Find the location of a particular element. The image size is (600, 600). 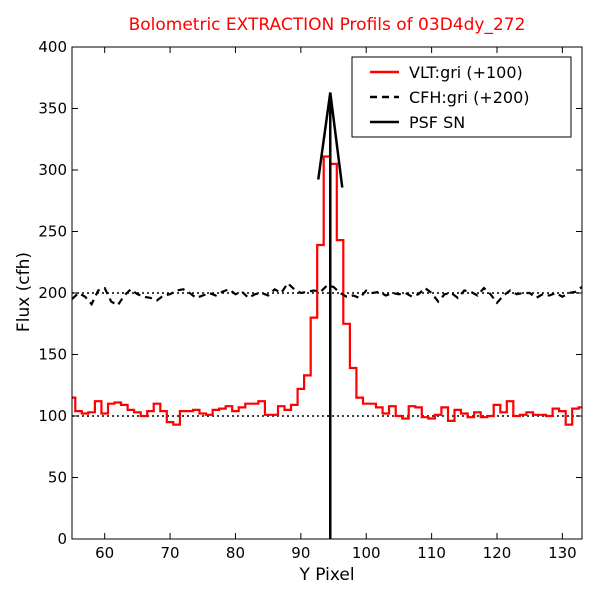

series-cfh-line is located at coordinates (327, 294).